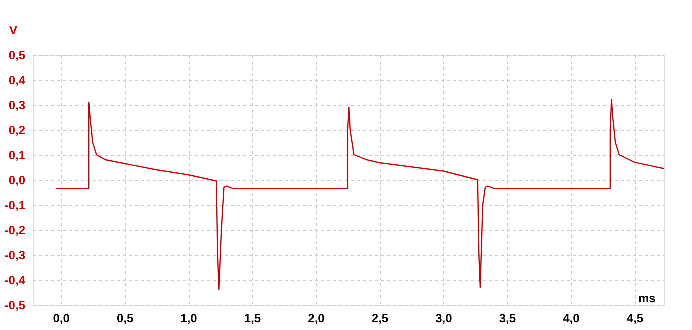  I want to click on y-tick-label: -0,4, so click(15, 281).